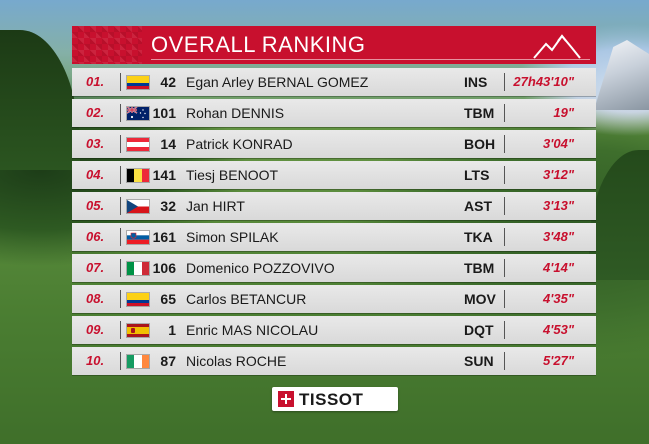 Image resolution: width=649 pixels, height=444 pixels. What do you see at coordinates (478, 206) in the screenshot?
I see `team-code: AST` at bounding box center [478, 206].